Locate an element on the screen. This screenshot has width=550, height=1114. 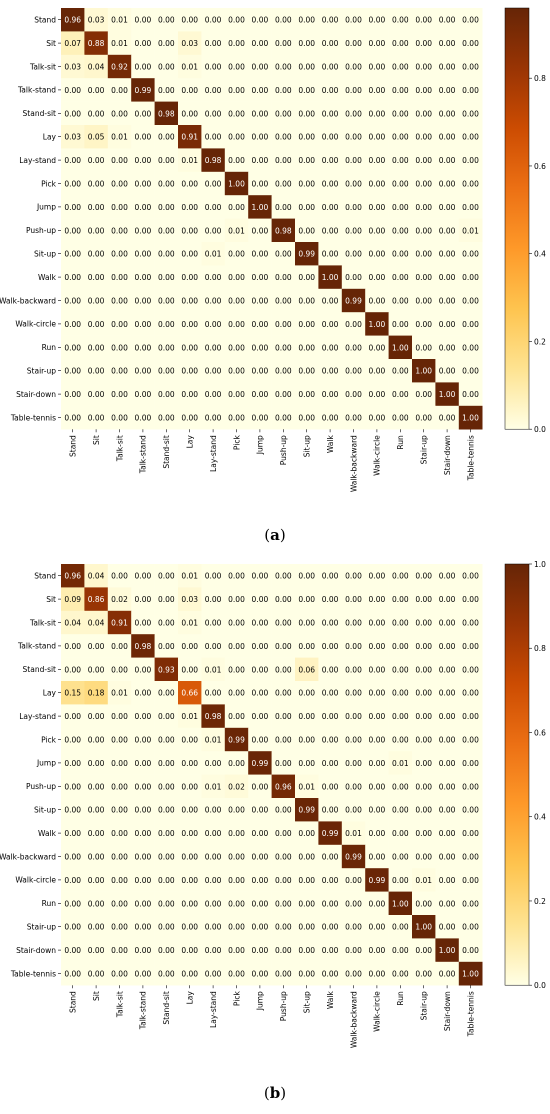
y-tick-label: Run is located at coordinates (49, 903).